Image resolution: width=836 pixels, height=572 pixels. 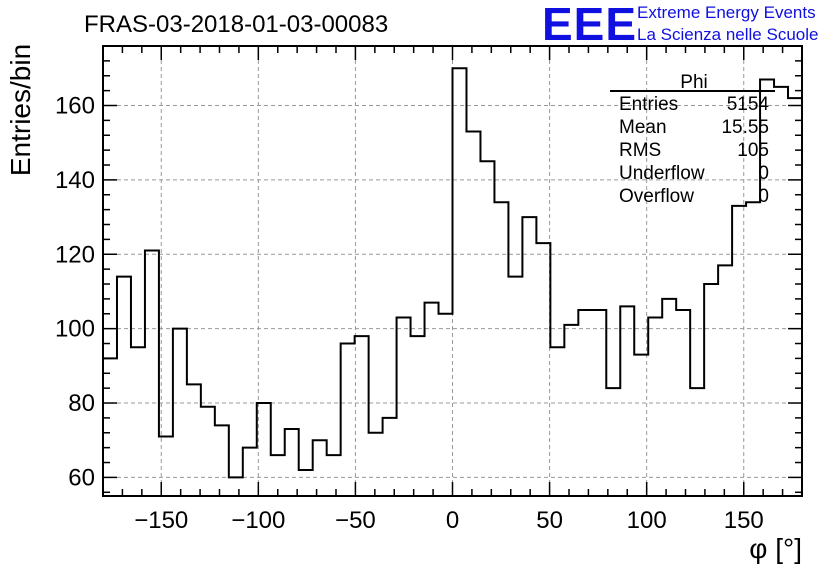 I want to click on eee-logo: EEE, so click(x=589, y=25).